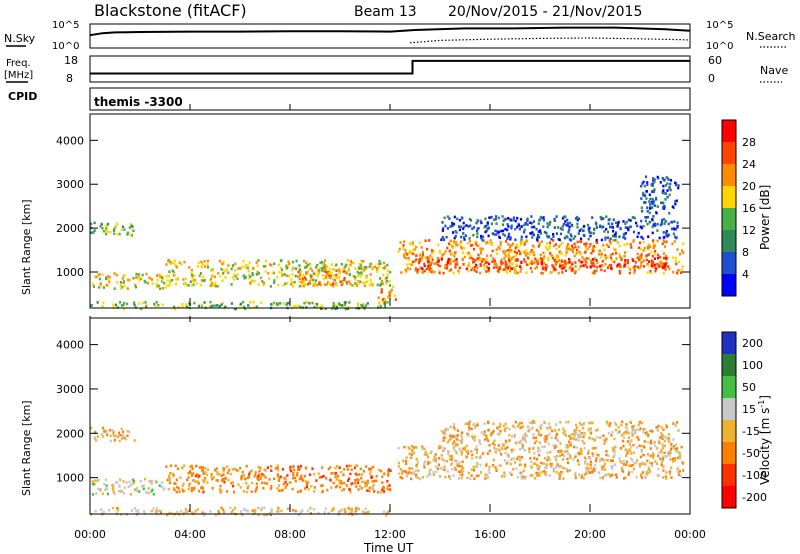  Describe the element at coordinates (390, 534) in the screenshot. I see `x-tick-label: 12:00` at that location.